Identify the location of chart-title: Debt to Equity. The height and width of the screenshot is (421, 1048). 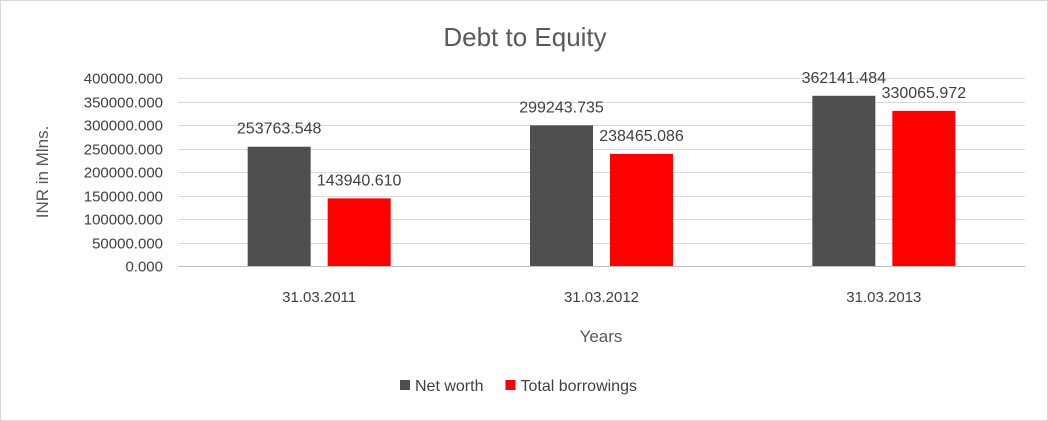
(524, 37).